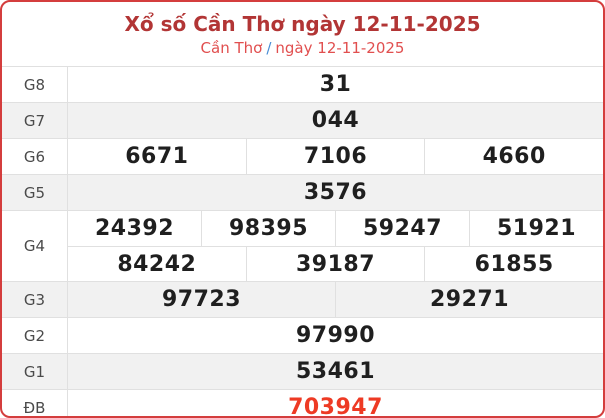  I want to click on breadcrumb-region-link: Cần Thơ, so click(231, 47).